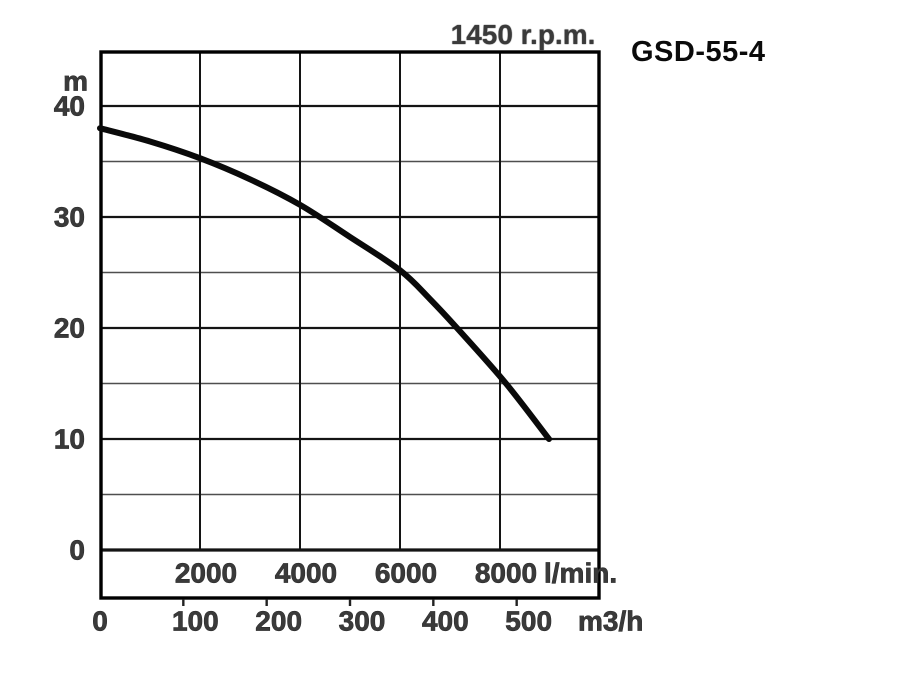  What do you see at coordinates (69, 439) in the screenshot?
I see `y-axis-label-10: 10` at bounding box center [69, 439].